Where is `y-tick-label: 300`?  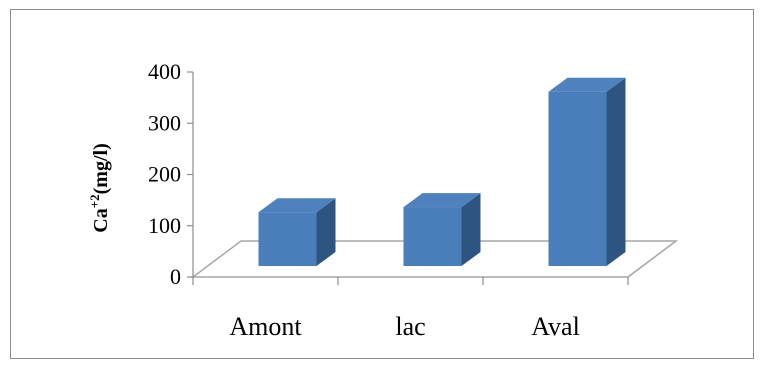
y-tick-label: 300 is located at coordinates (164, 122).